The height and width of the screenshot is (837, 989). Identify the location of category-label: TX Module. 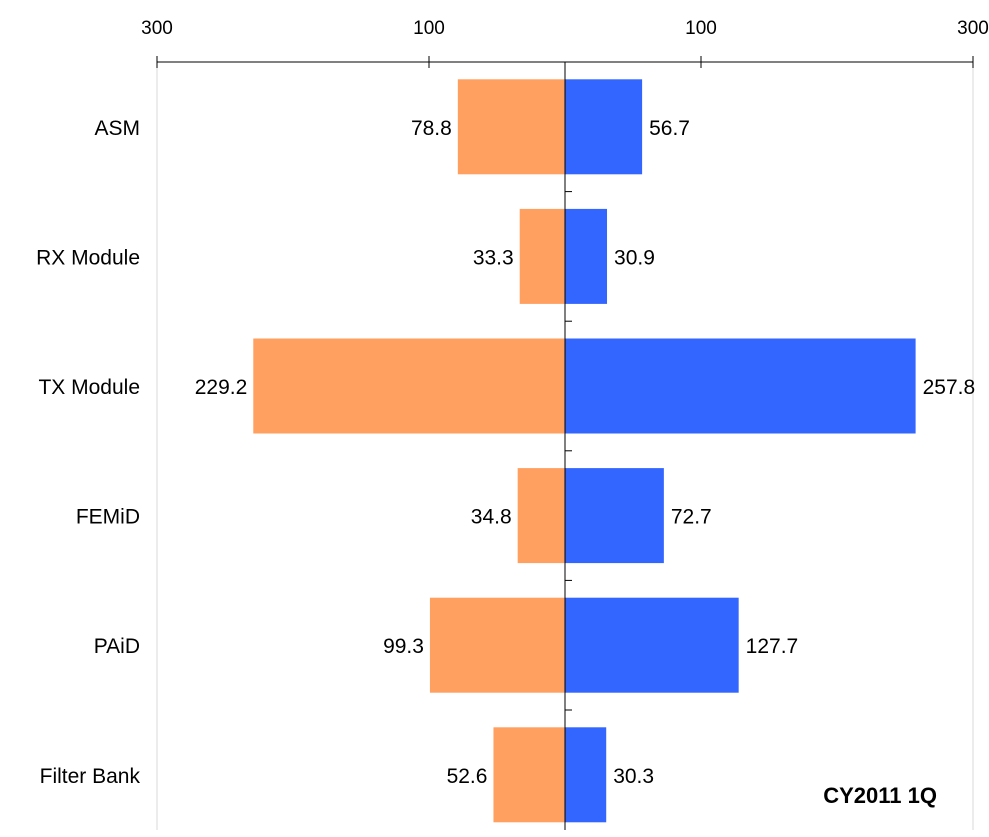
(89, 387).